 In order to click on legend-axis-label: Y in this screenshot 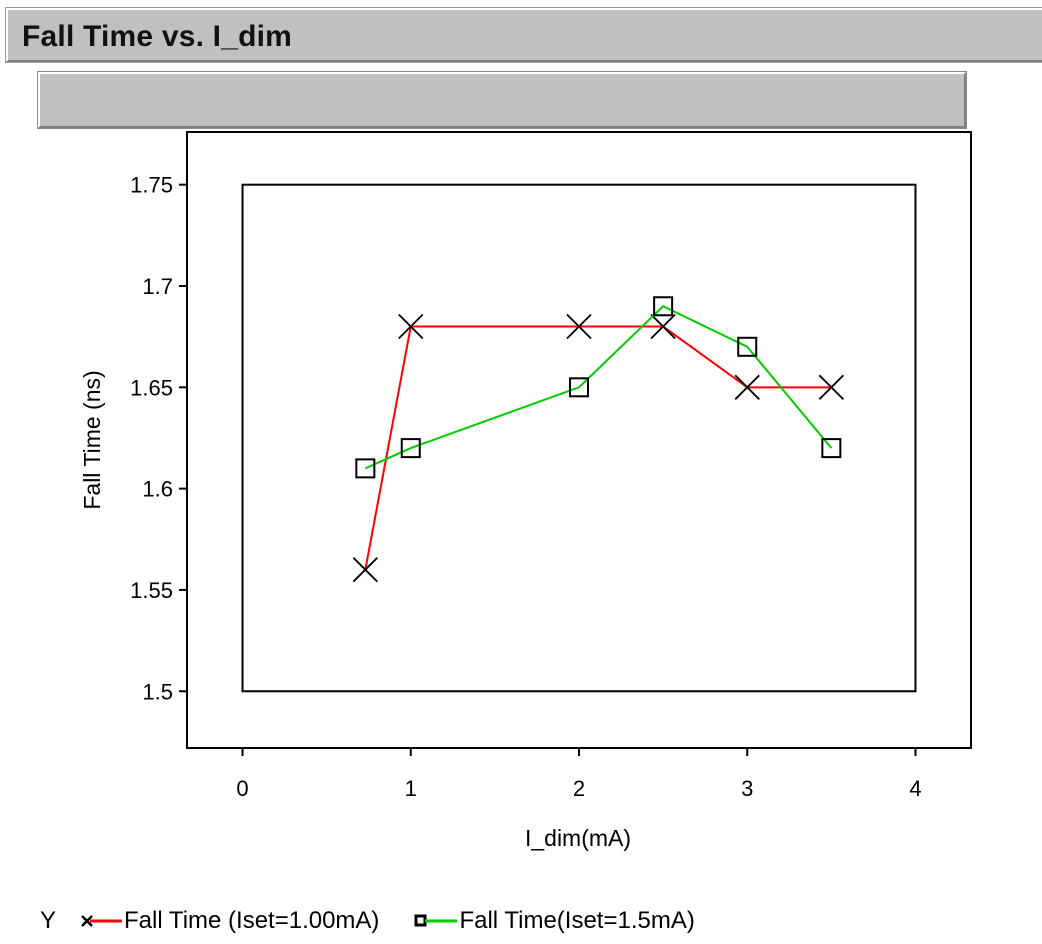, I will do `click(48, 920)`.